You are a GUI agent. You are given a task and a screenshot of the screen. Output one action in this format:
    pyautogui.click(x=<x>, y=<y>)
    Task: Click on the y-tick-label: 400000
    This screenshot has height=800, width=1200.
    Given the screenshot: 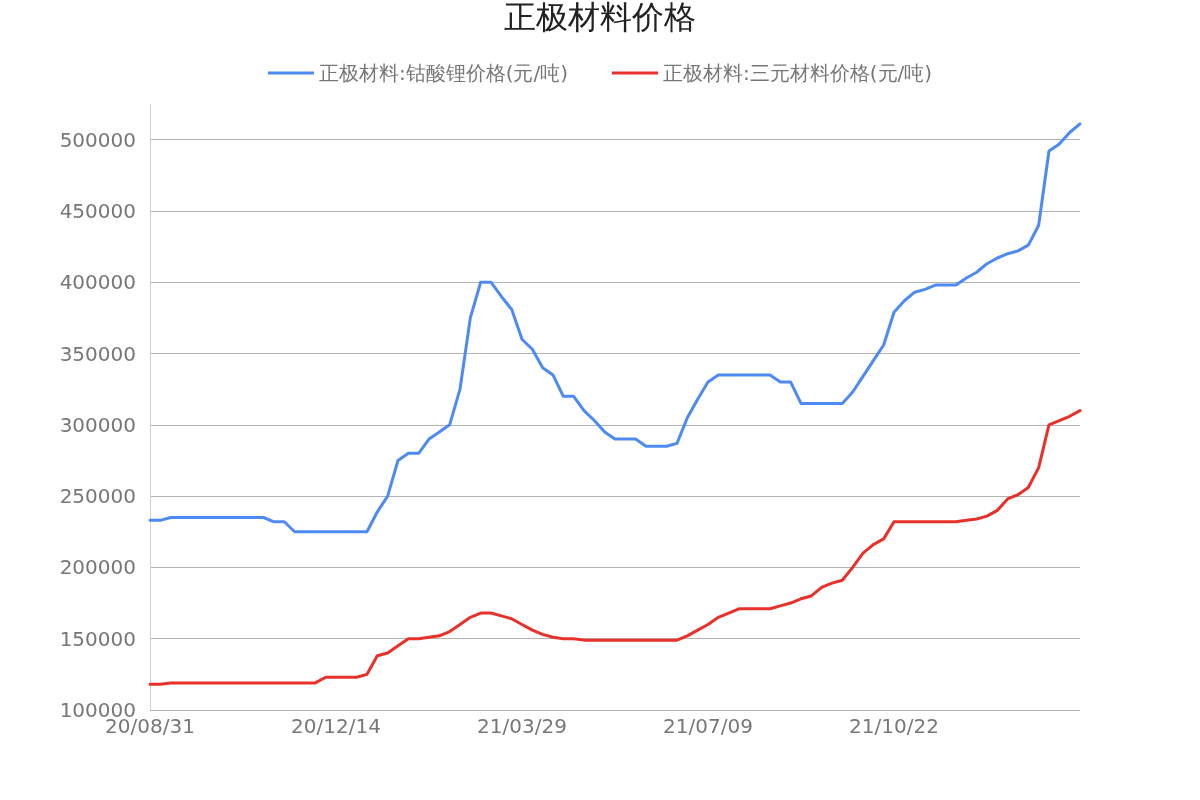 What is the action you would take?
    pyautogui.click(x=97, y=282)
    